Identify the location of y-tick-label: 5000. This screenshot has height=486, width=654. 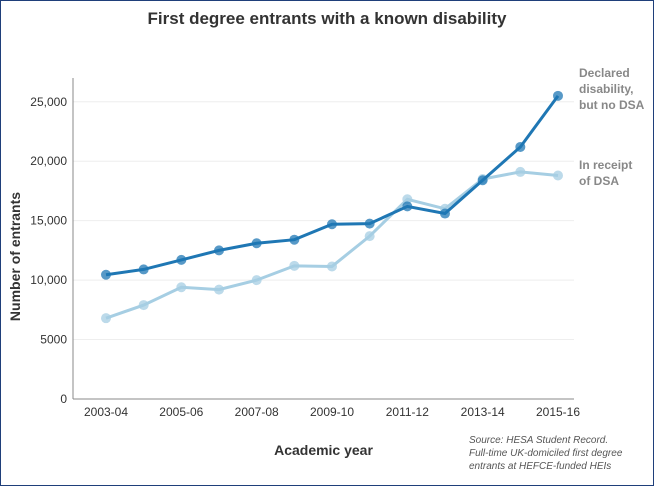
(53, 340).